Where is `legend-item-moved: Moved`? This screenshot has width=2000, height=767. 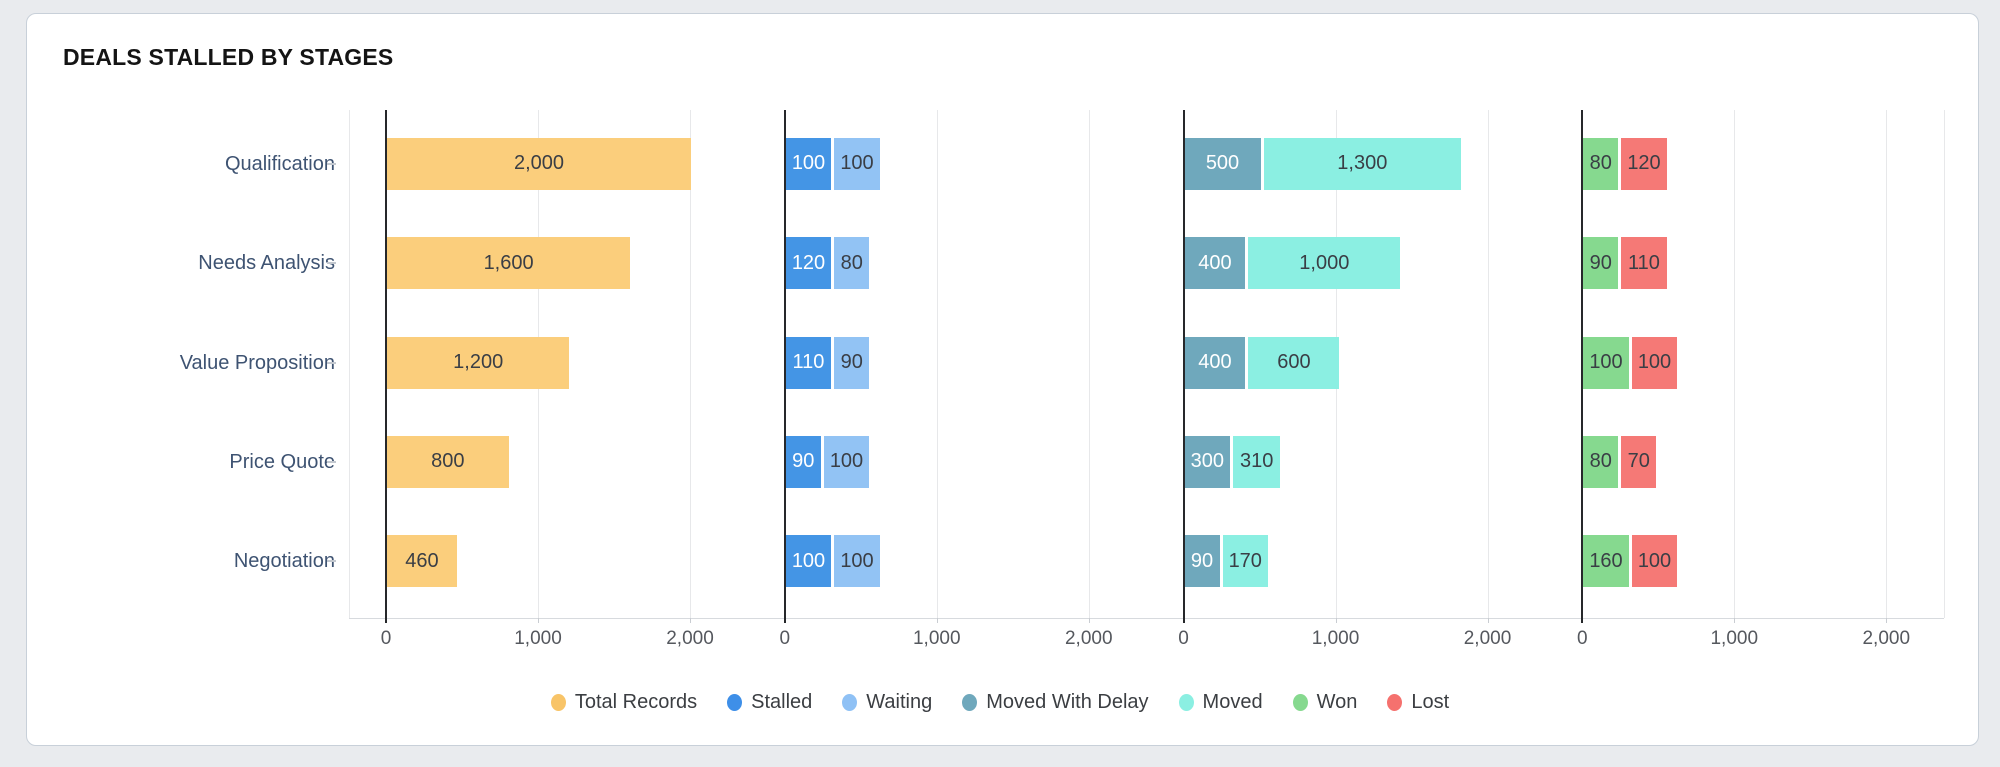 legend-item-moved: Moved is located at coordinates (1220, 702).